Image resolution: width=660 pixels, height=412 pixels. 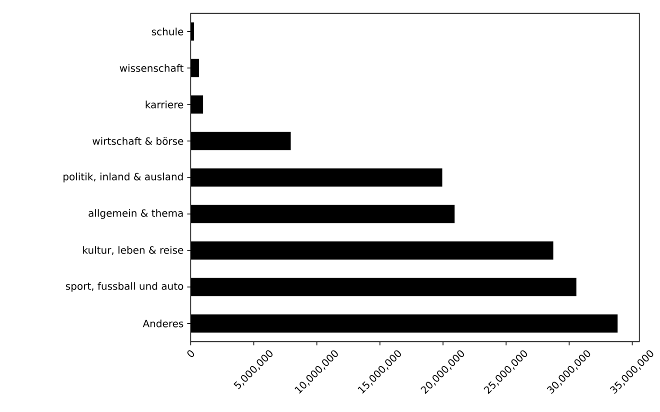 I want to click on y-tick-label: politik, inland & ausland, so click(x=123, y=177).